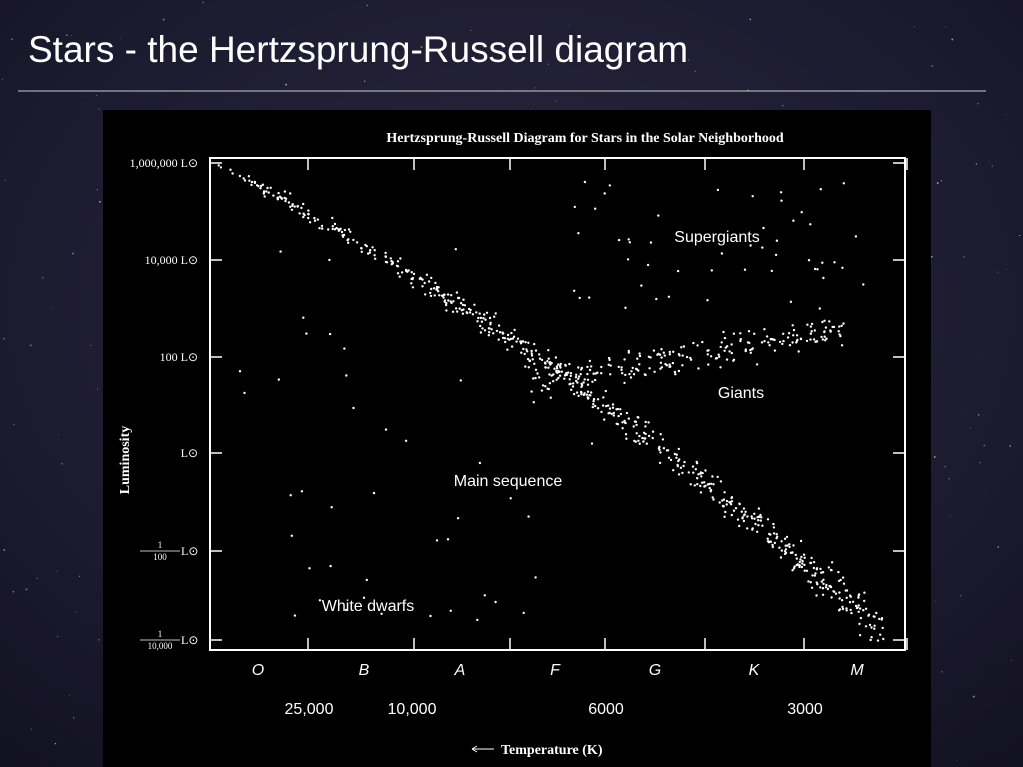 This screenshot has width=1023, height=767. Describe the element at coordinates (189, 453) in the screenshot. I see `y-tick-label: L⊙` at that location.